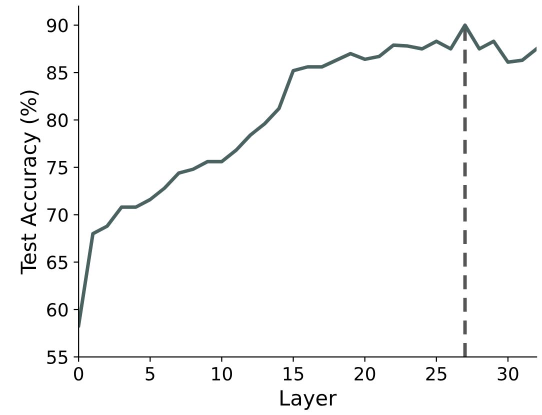 The height and width of the screenshot is (415, 542). What do you see at coordinates (57, 73) in the screenshot?
I see `y-tick-label: 85` at bounding box center [57, 73].